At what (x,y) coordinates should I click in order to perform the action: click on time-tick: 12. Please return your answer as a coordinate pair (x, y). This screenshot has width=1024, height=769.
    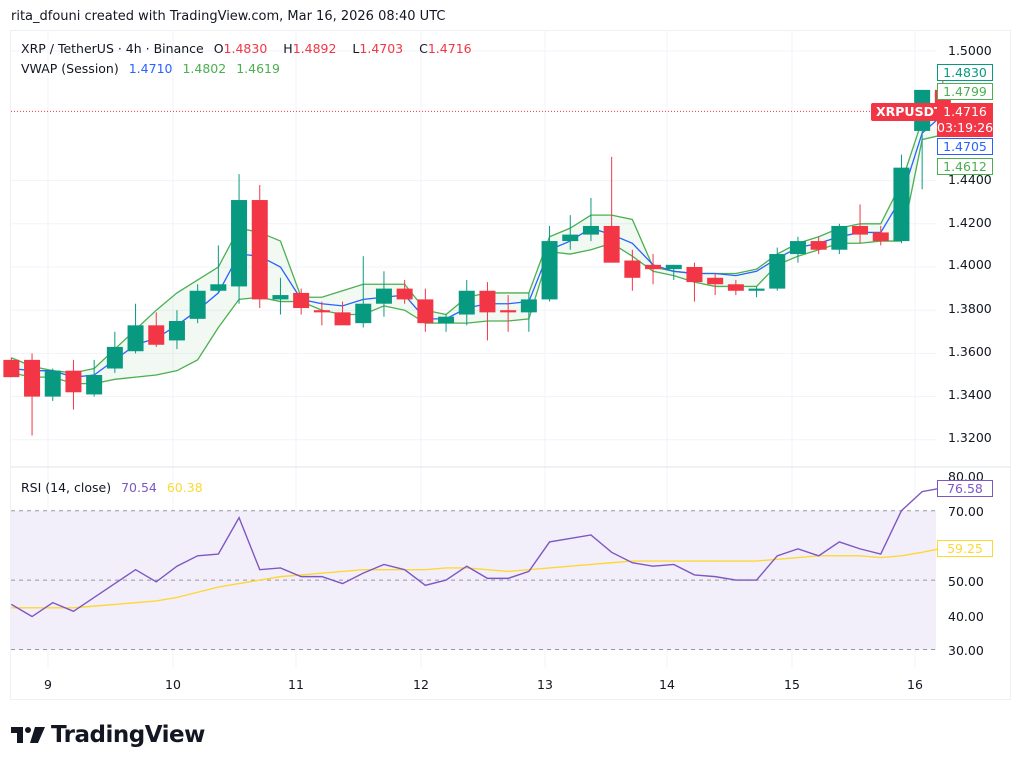
    Looking at the image, I should click on (421, 684).